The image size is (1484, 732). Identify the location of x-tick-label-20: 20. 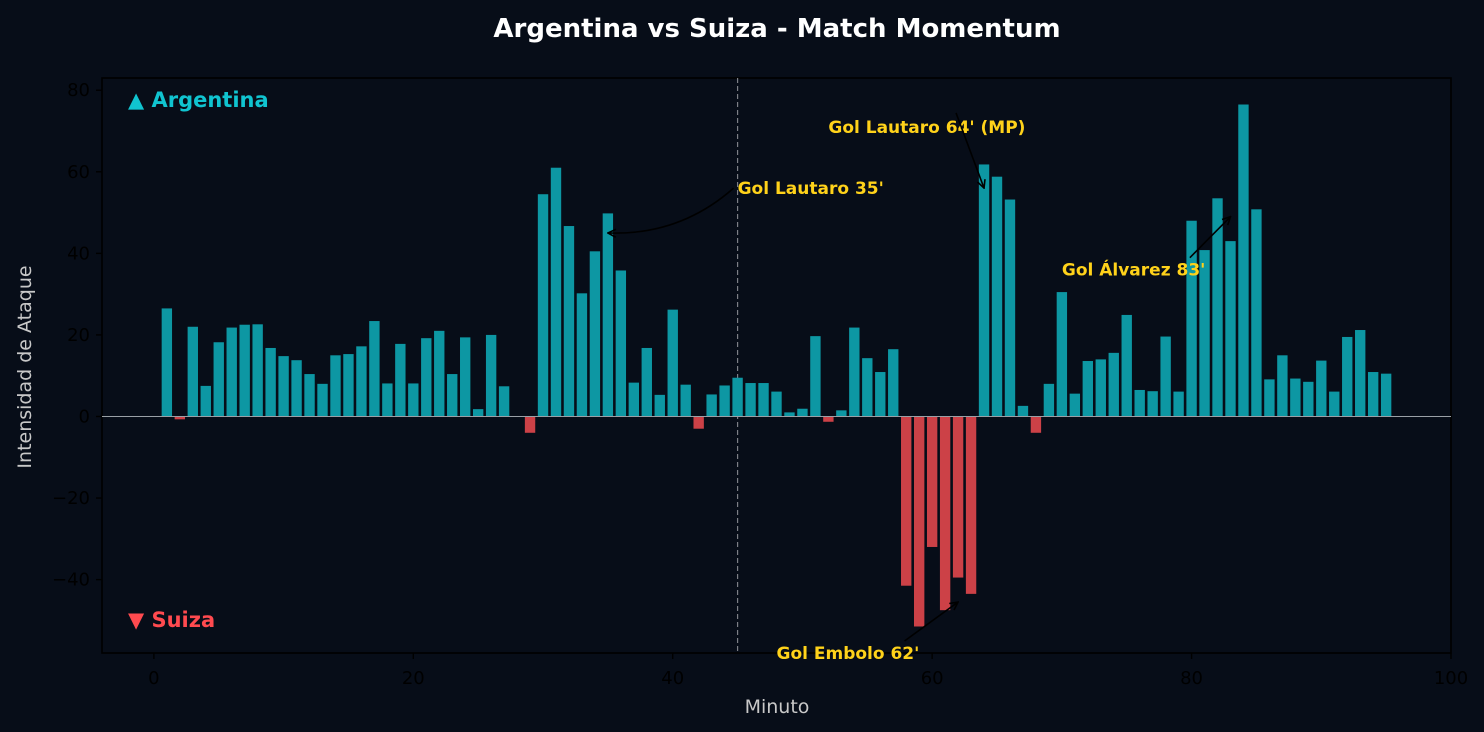
(413, 678).